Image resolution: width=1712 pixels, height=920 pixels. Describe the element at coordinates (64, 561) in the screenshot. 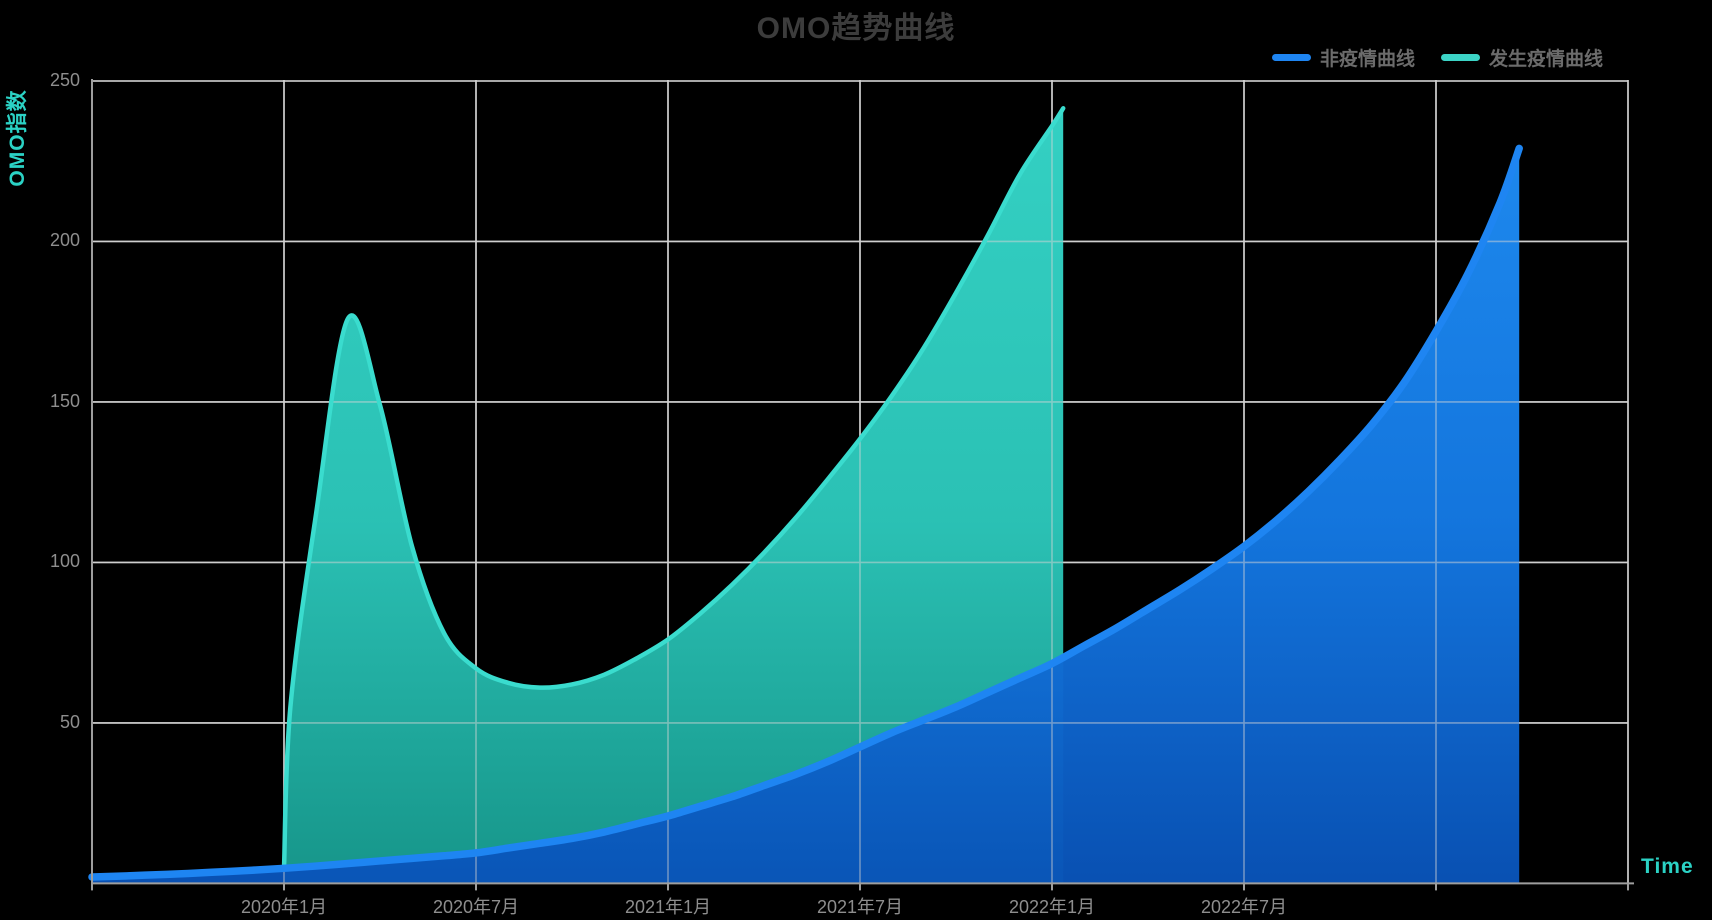

I see `y-tick-label: 100` at that location.